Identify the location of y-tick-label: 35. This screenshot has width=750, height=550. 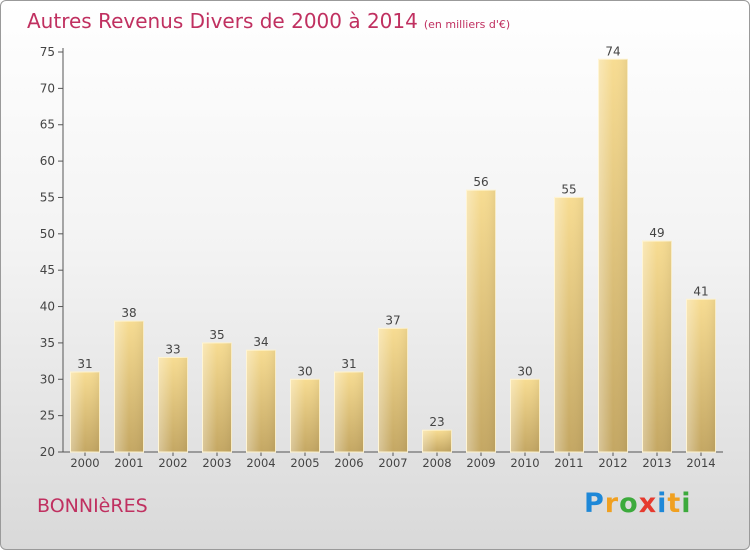
(47, 343).